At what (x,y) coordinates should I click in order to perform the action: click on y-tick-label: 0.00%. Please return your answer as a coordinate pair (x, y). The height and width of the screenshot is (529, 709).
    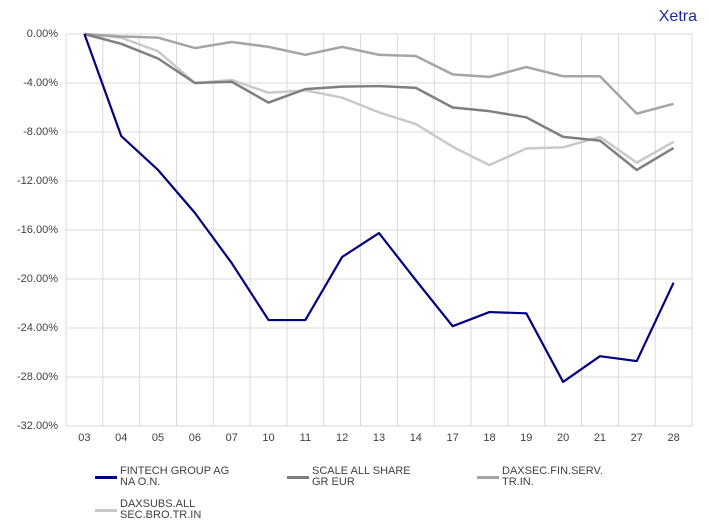
    Looking at the image, I should click on (42, 34).